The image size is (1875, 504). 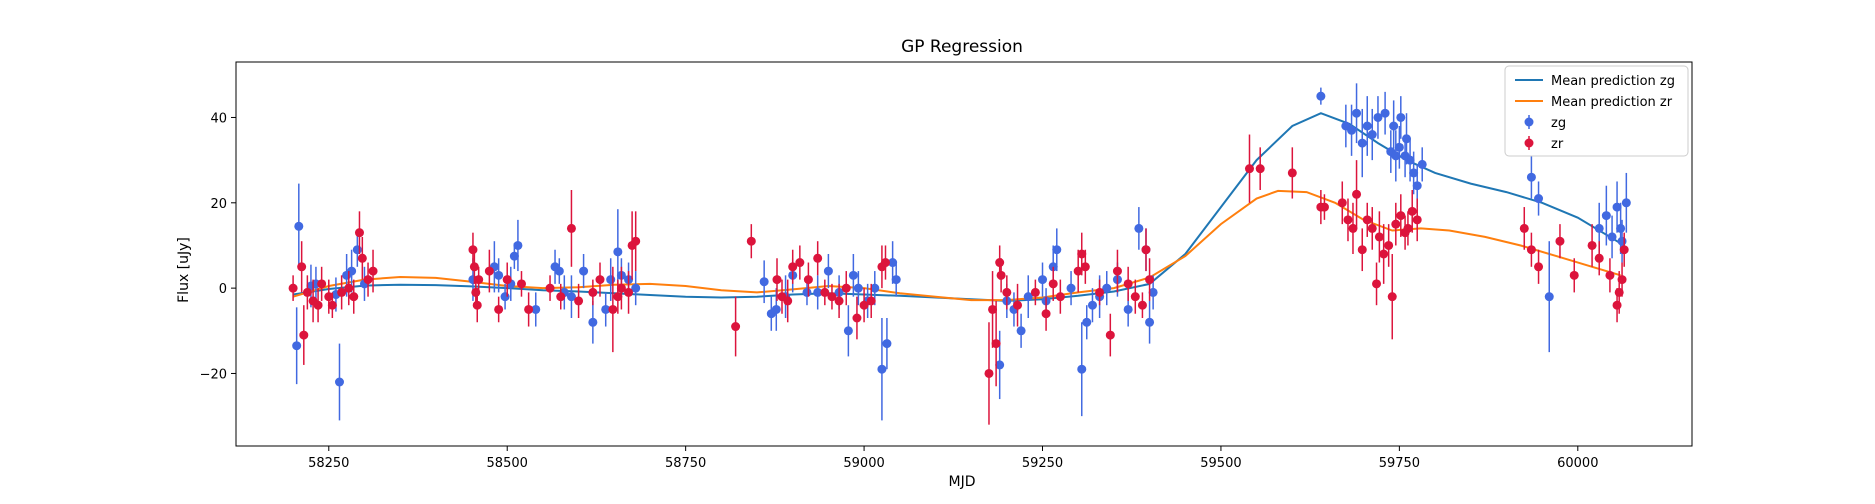 What do you see at coordinates (218, 118) in the screenshot?
I see `y-tick-label: 40` at bounding box center [218, 118].